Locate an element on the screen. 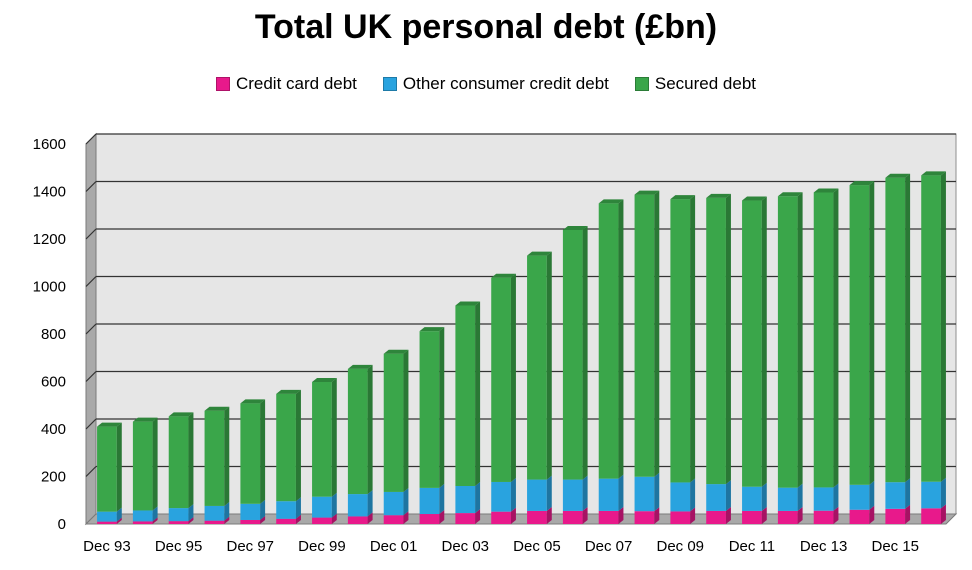  plot-floor is located at coordinates (521, 519).